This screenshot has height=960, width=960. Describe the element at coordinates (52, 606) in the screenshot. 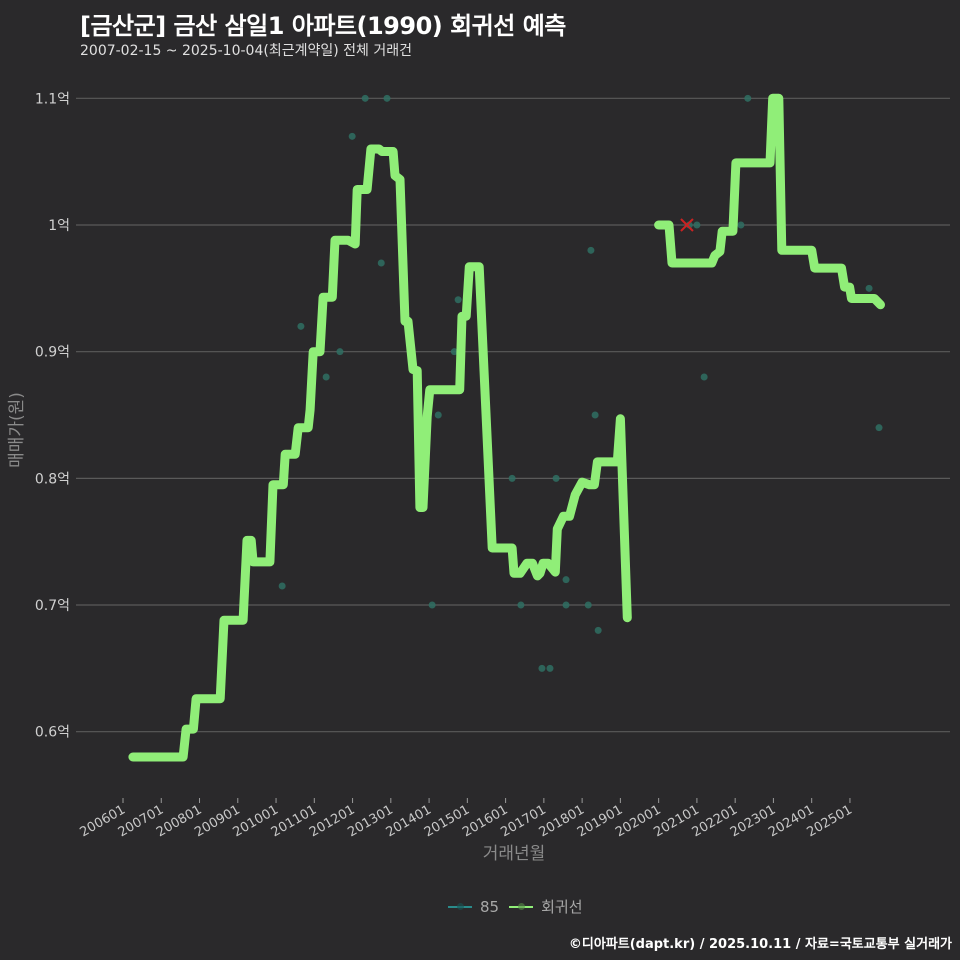

I see `y-tick-label: 0.7억` at that location.